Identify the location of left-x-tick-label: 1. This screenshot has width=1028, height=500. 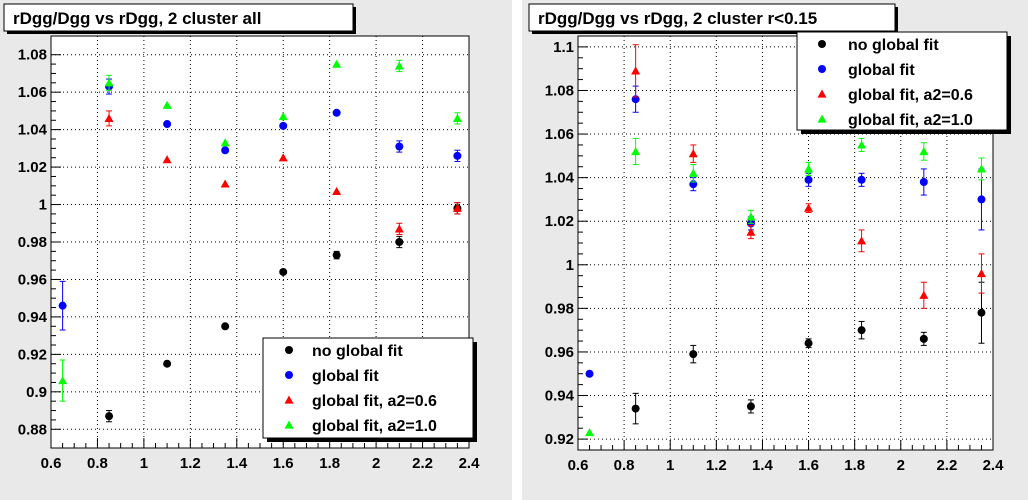
(144, 463).